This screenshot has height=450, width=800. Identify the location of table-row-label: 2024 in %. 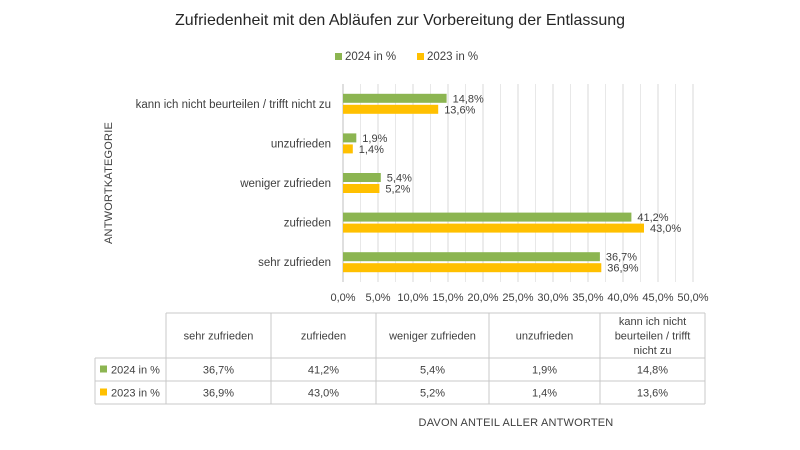
(135, 371).